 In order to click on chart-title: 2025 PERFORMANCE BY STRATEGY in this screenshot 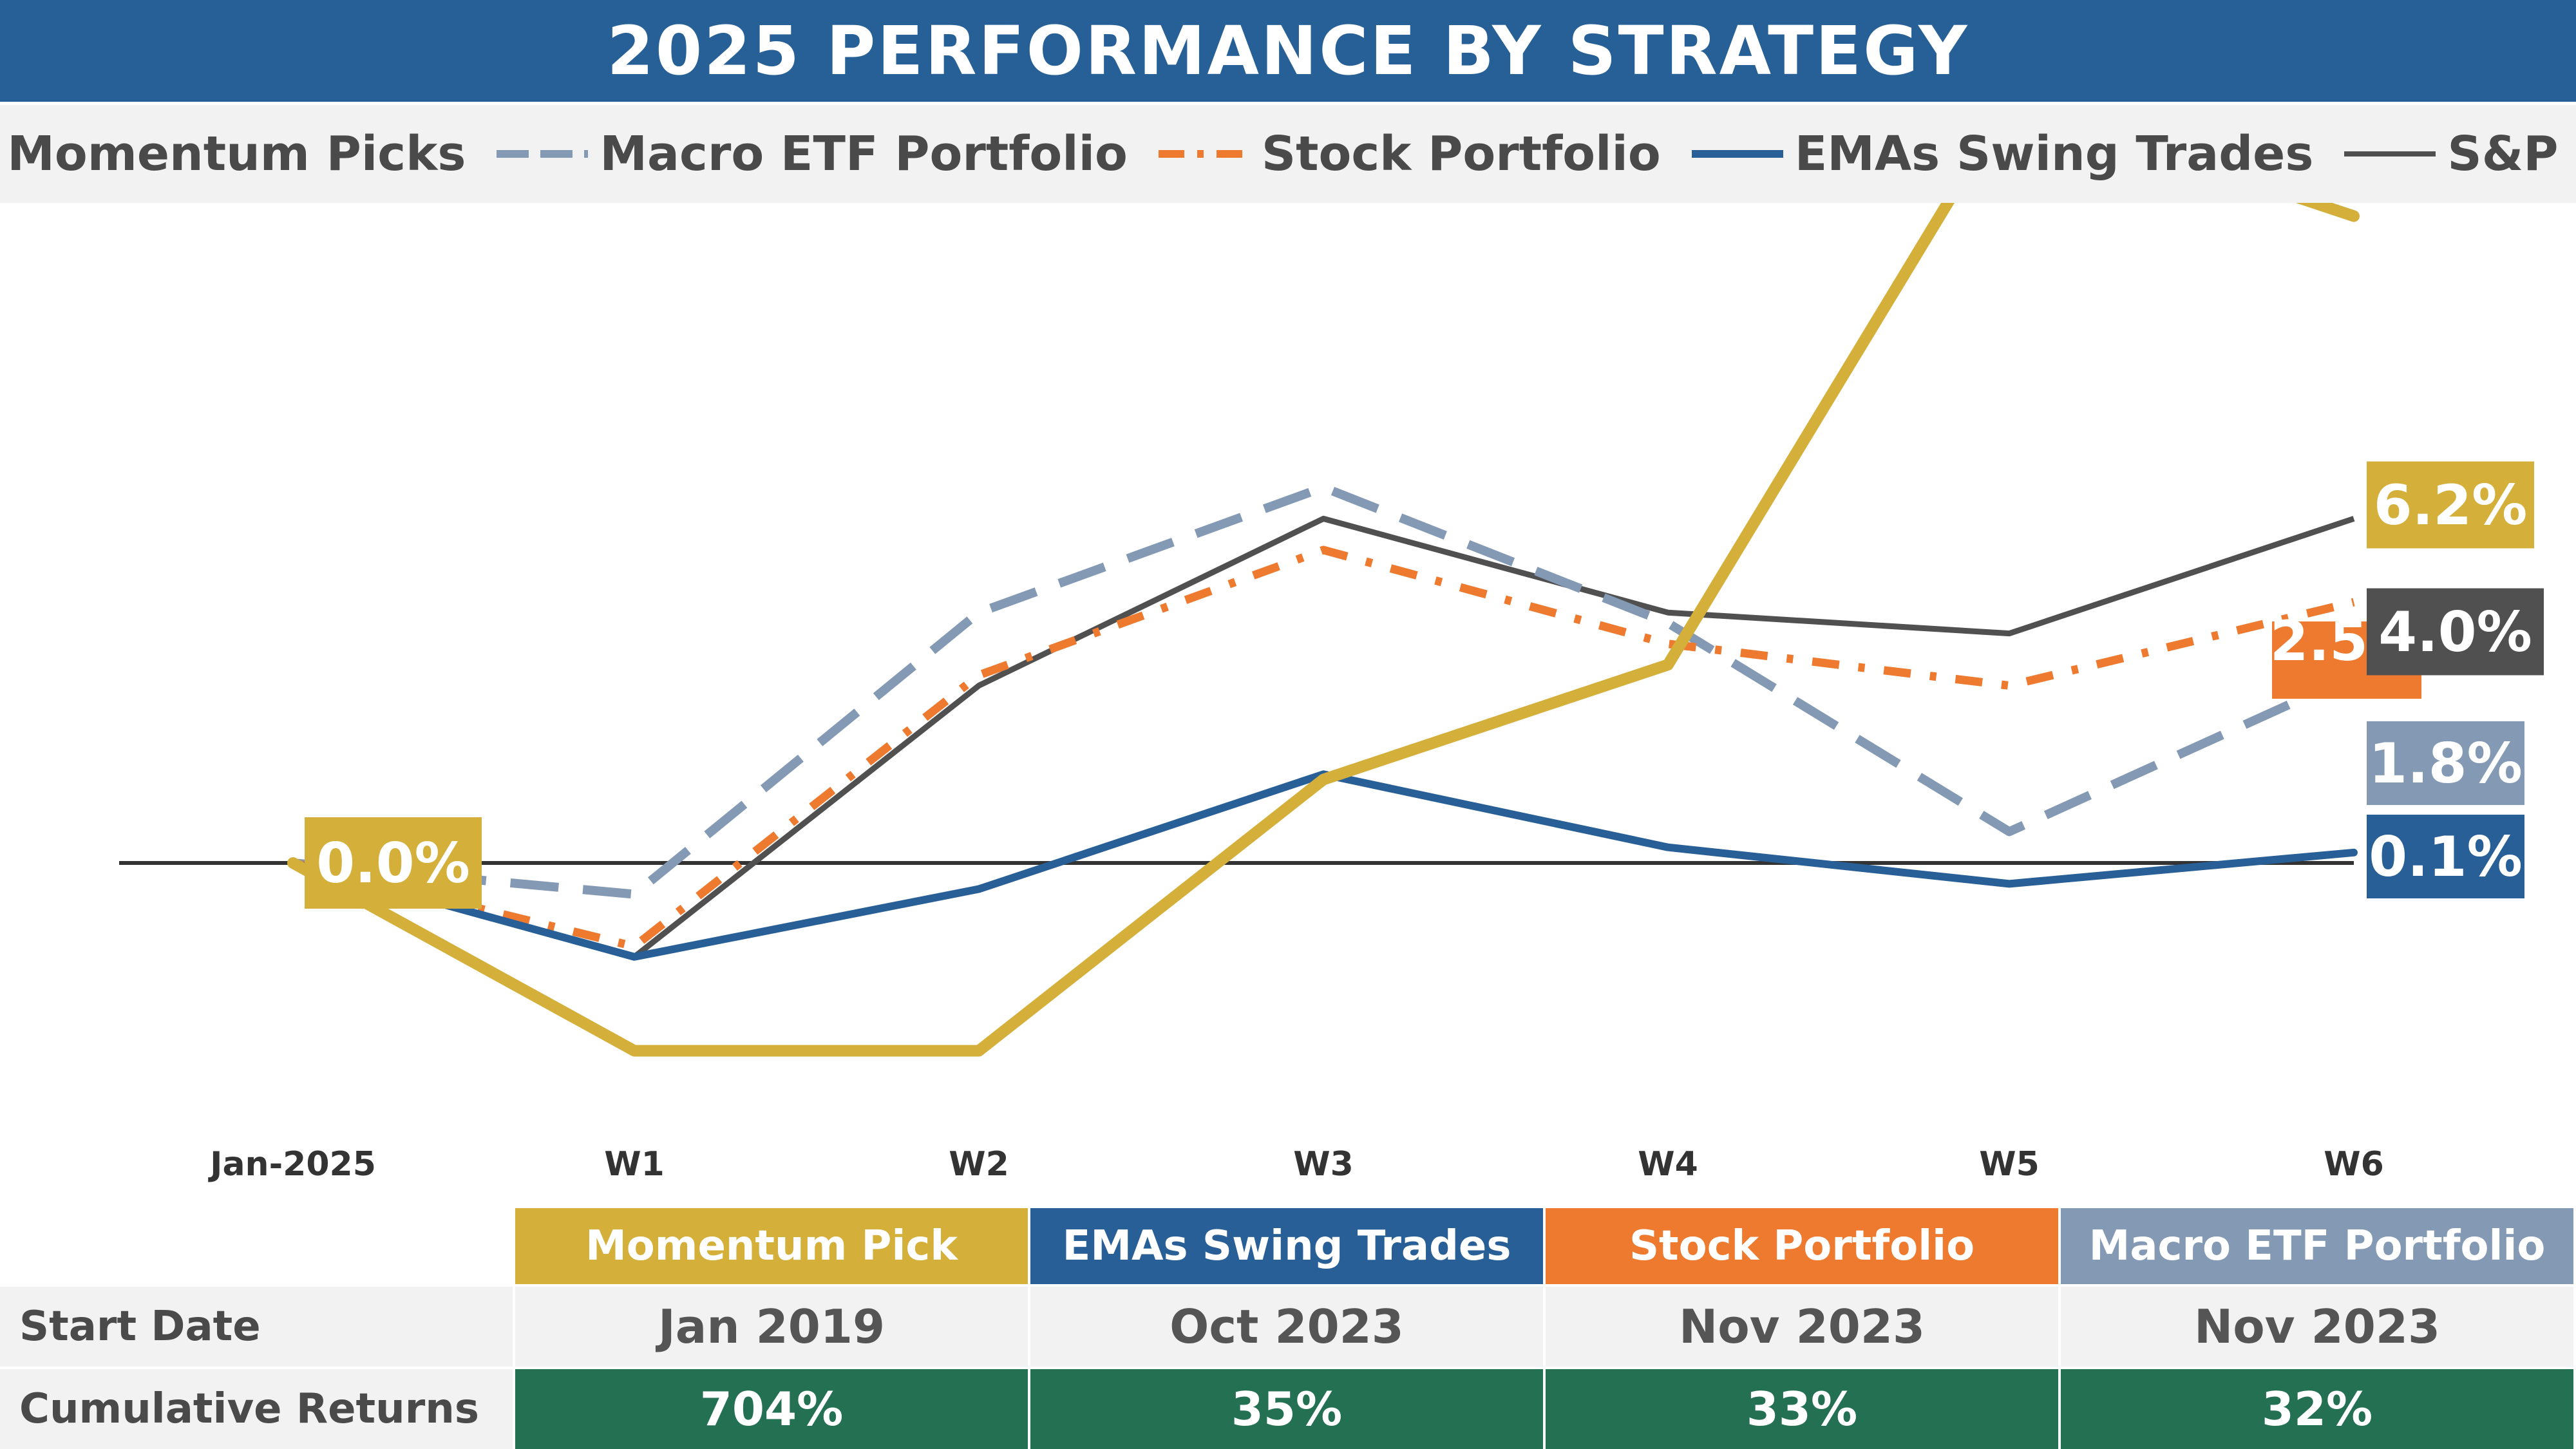, I will do `click(1288, 51)`.